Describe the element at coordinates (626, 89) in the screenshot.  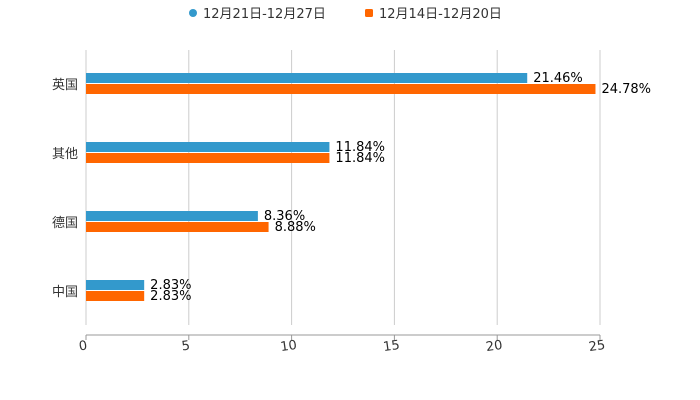
I see `data-label: 24.78%` at that location.